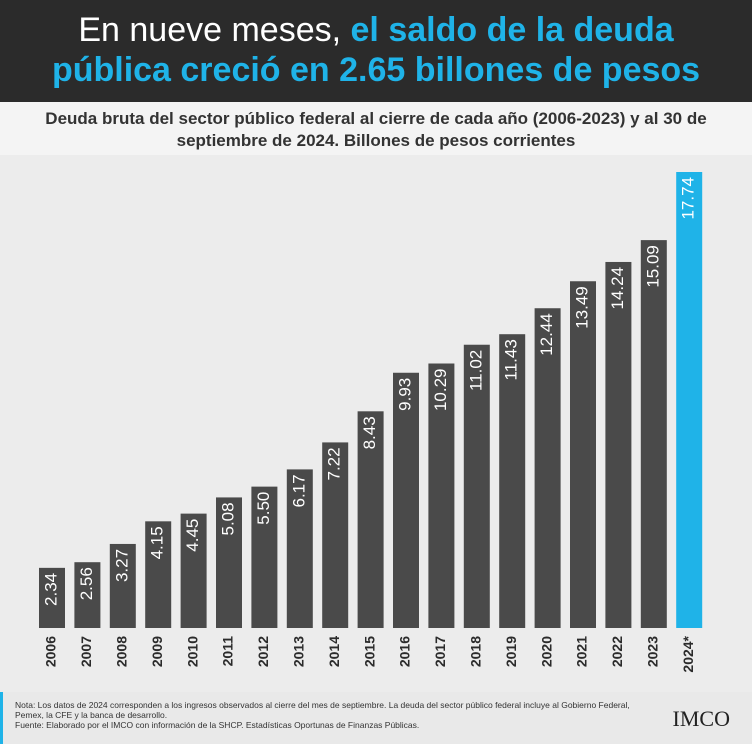 This screenshot has width=752, height=744. Describe the element at coordinates (688, 653) in the screenshot. I see `x-tick-label: 2024*` at that location.